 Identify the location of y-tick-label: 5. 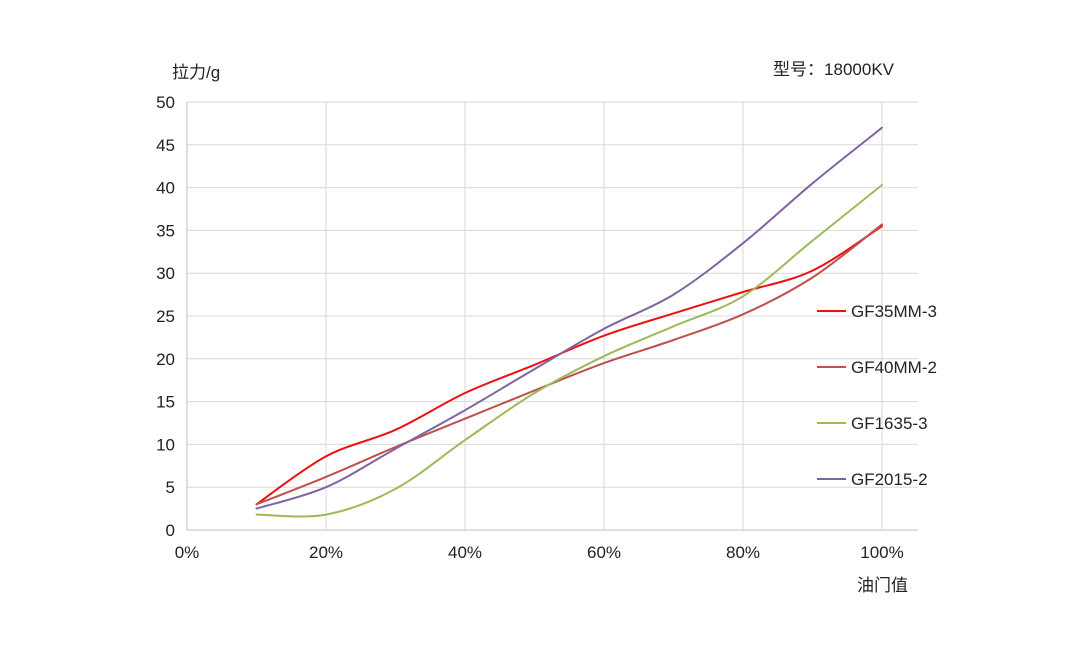
(170, 487).